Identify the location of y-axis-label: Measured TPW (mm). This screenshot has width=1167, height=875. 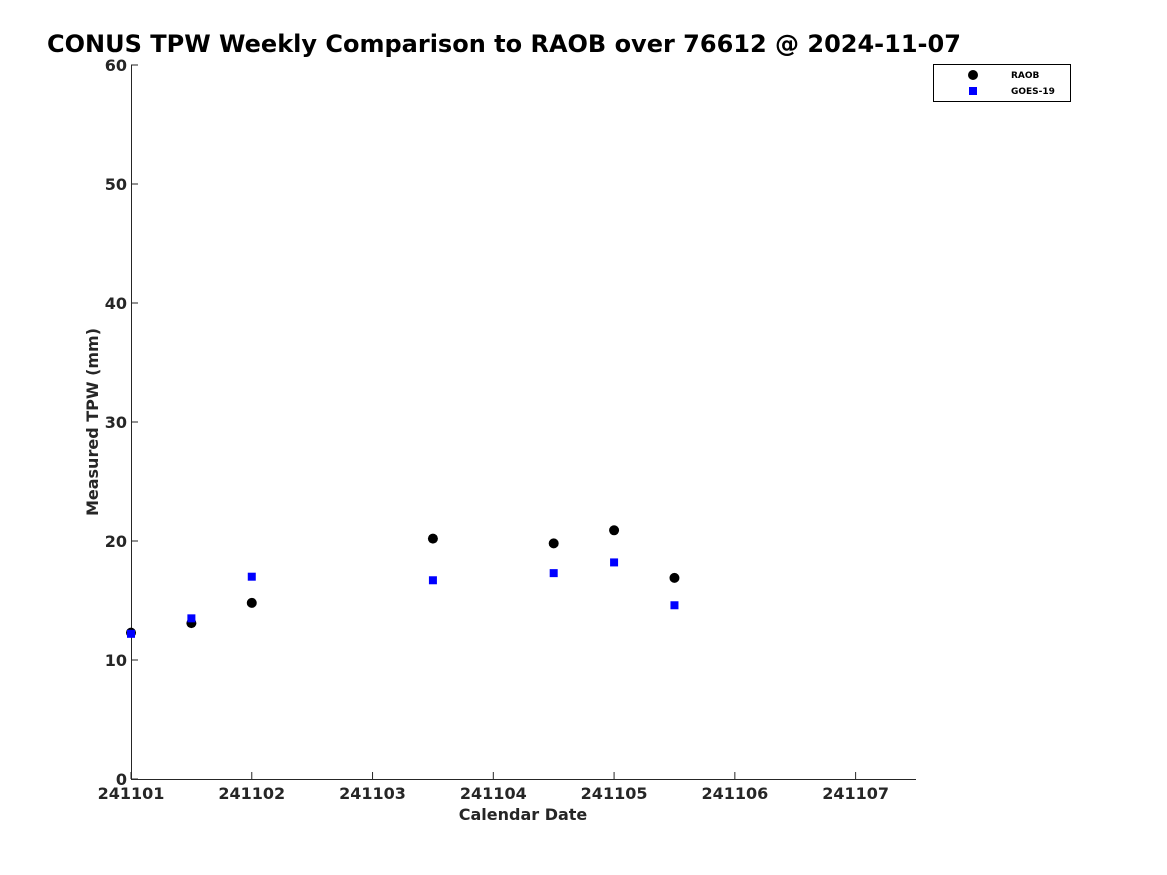
(92, 422).